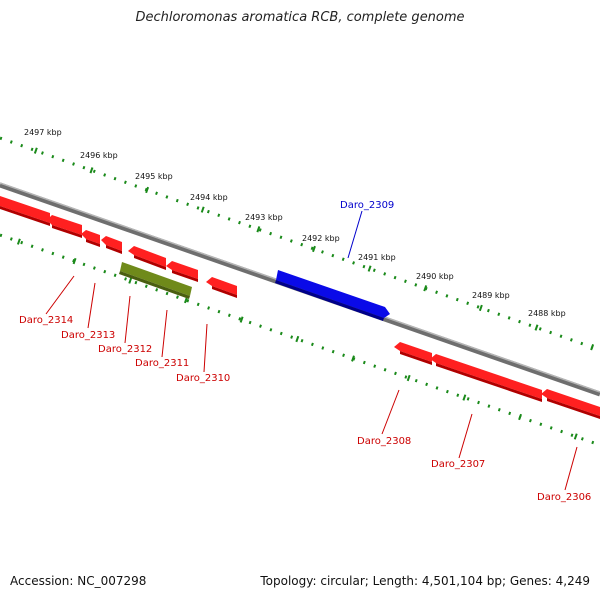  I want to click on gene-label-daro-2311: Daro_2311, so click(162, 363).